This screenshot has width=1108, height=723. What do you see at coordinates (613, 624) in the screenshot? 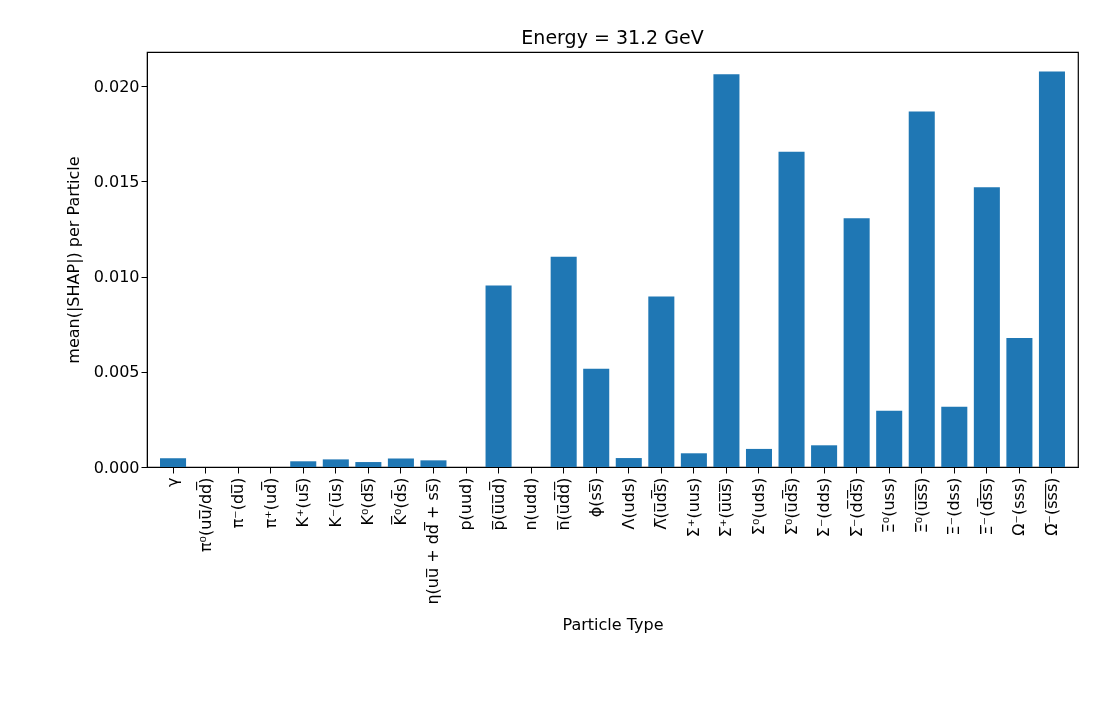
I see `x-axis-title: Particle Type` at bounding box center [613, 624].